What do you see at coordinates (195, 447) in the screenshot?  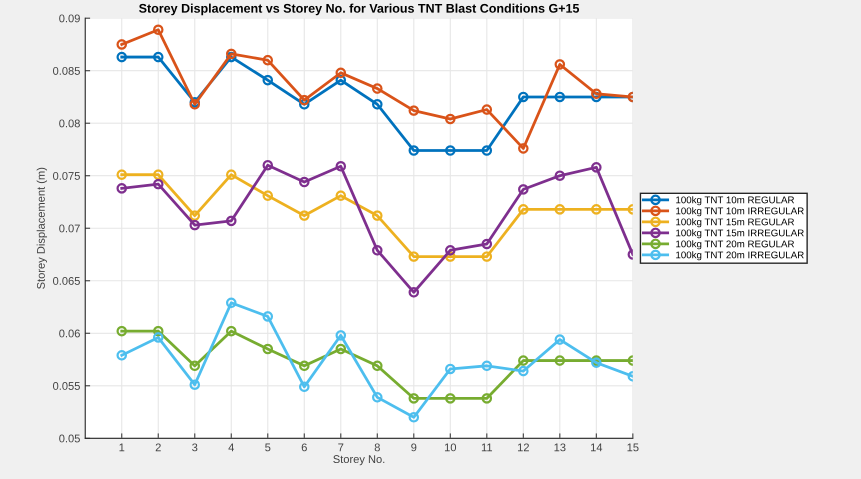 I see `x-tick-label: 3` at bounding box center [195, 447].